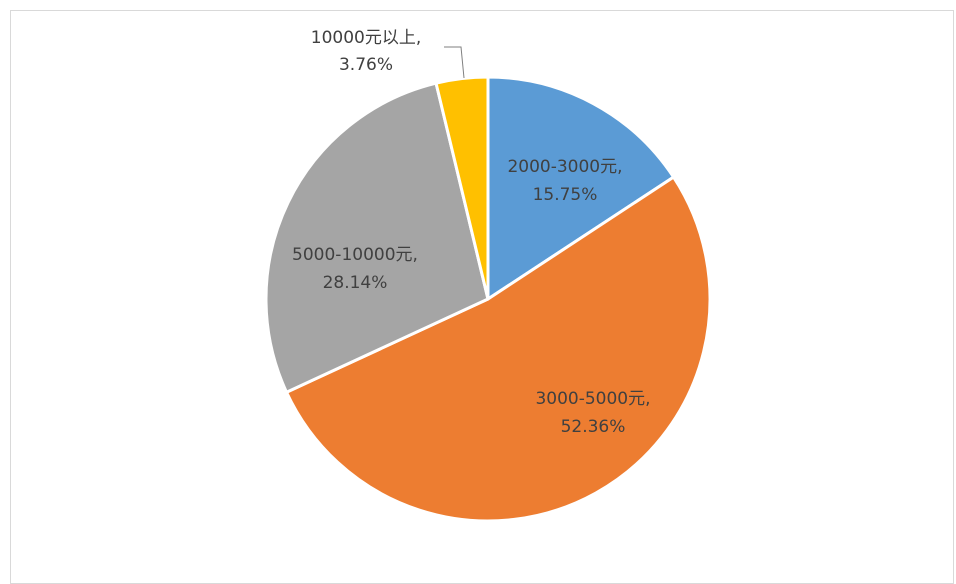 The width and height of the screenshot is (956, 584). What do you see at coordinates (593, 427) in the screenshot?
I see `slice-percent-label: 52.36%` at bounding box center [593, 427].